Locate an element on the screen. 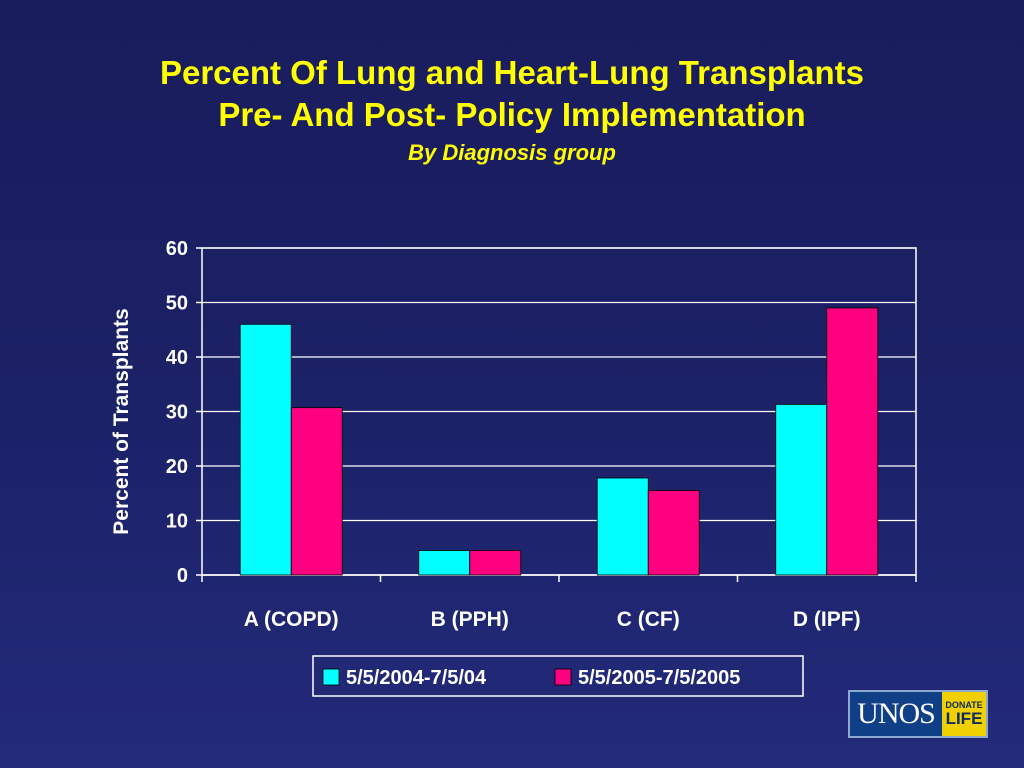 The image size is (1024, 768). y-tick-label: 40 is located at coordinates (177, 358).